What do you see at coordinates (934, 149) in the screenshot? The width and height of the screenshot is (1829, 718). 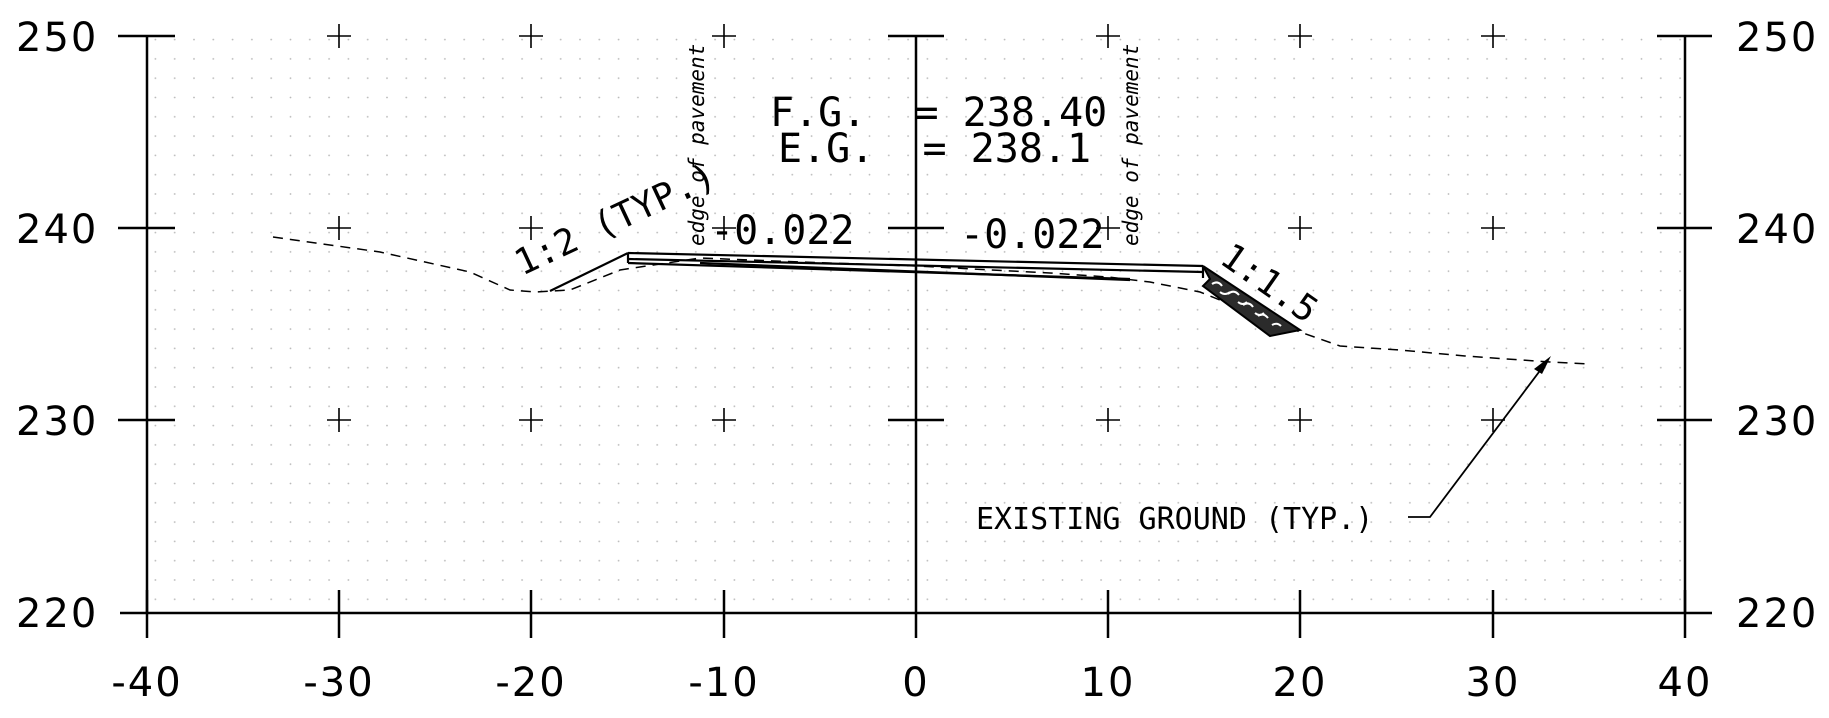 I see `existing-grade-label: E.G. = 238.1` at bounding box center [934, 149].